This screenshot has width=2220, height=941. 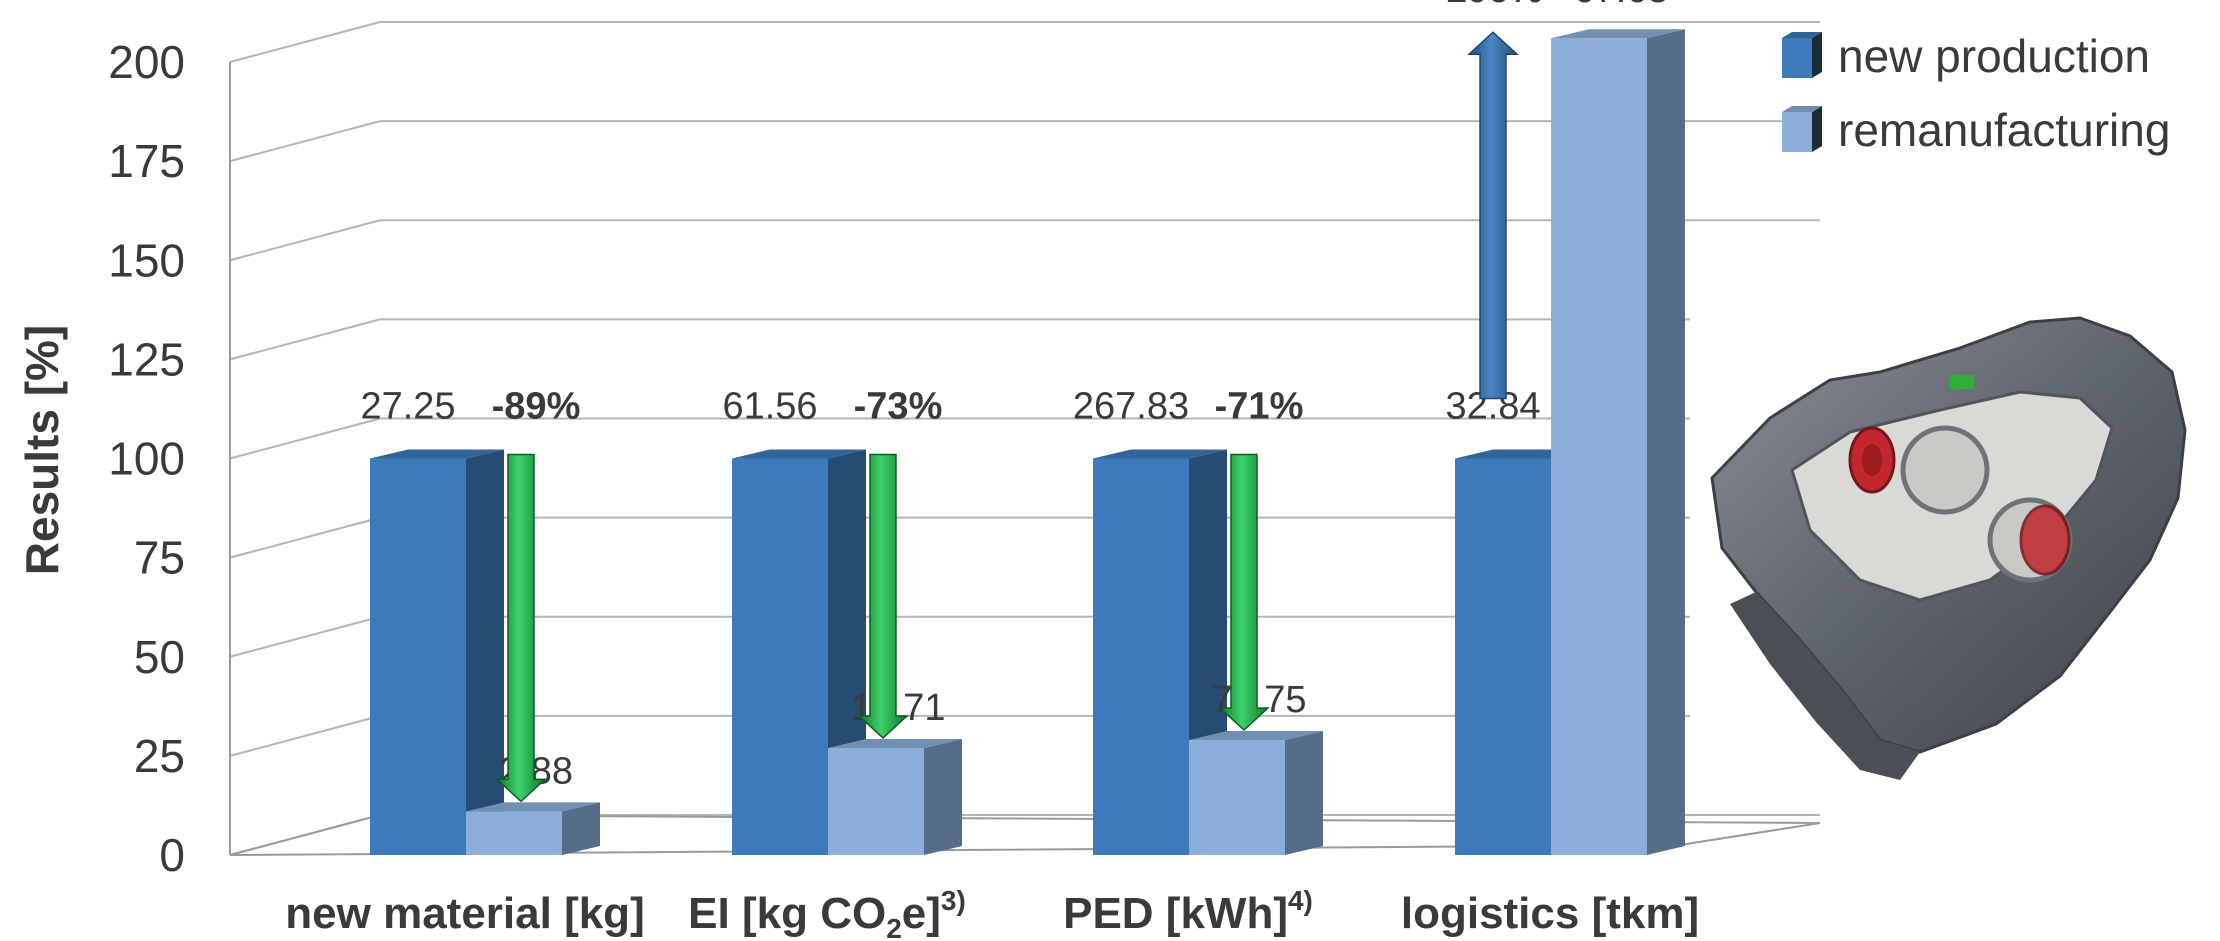 What do you see at coordinates (1976, 93) in the screenshot?
I see `legend: new production remanufacturing` at bounding box center [1976, 93].